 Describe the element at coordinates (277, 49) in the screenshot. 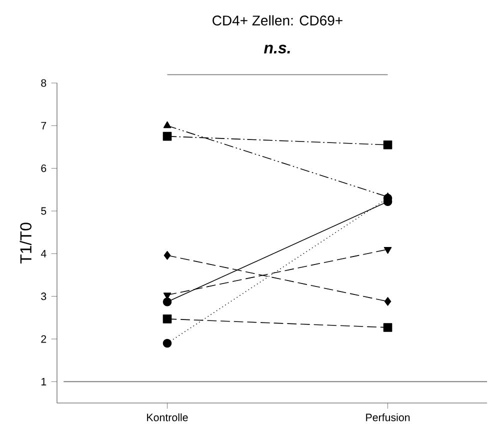

I see `text: n.s.` at that location.